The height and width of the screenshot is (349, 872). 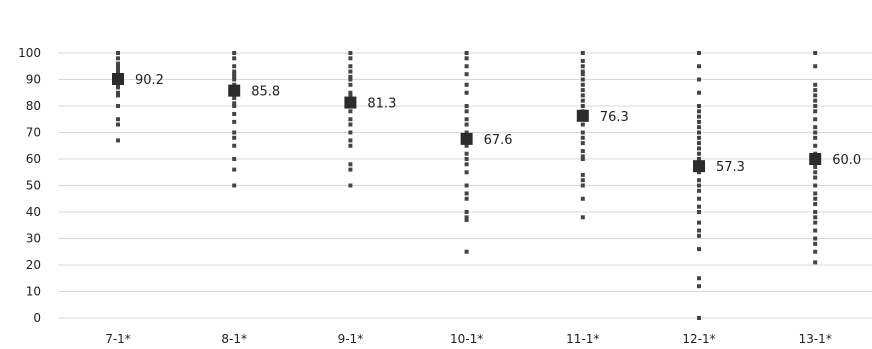 I want to click on mean-value-label: 67.6, so click(x=498, y=140).